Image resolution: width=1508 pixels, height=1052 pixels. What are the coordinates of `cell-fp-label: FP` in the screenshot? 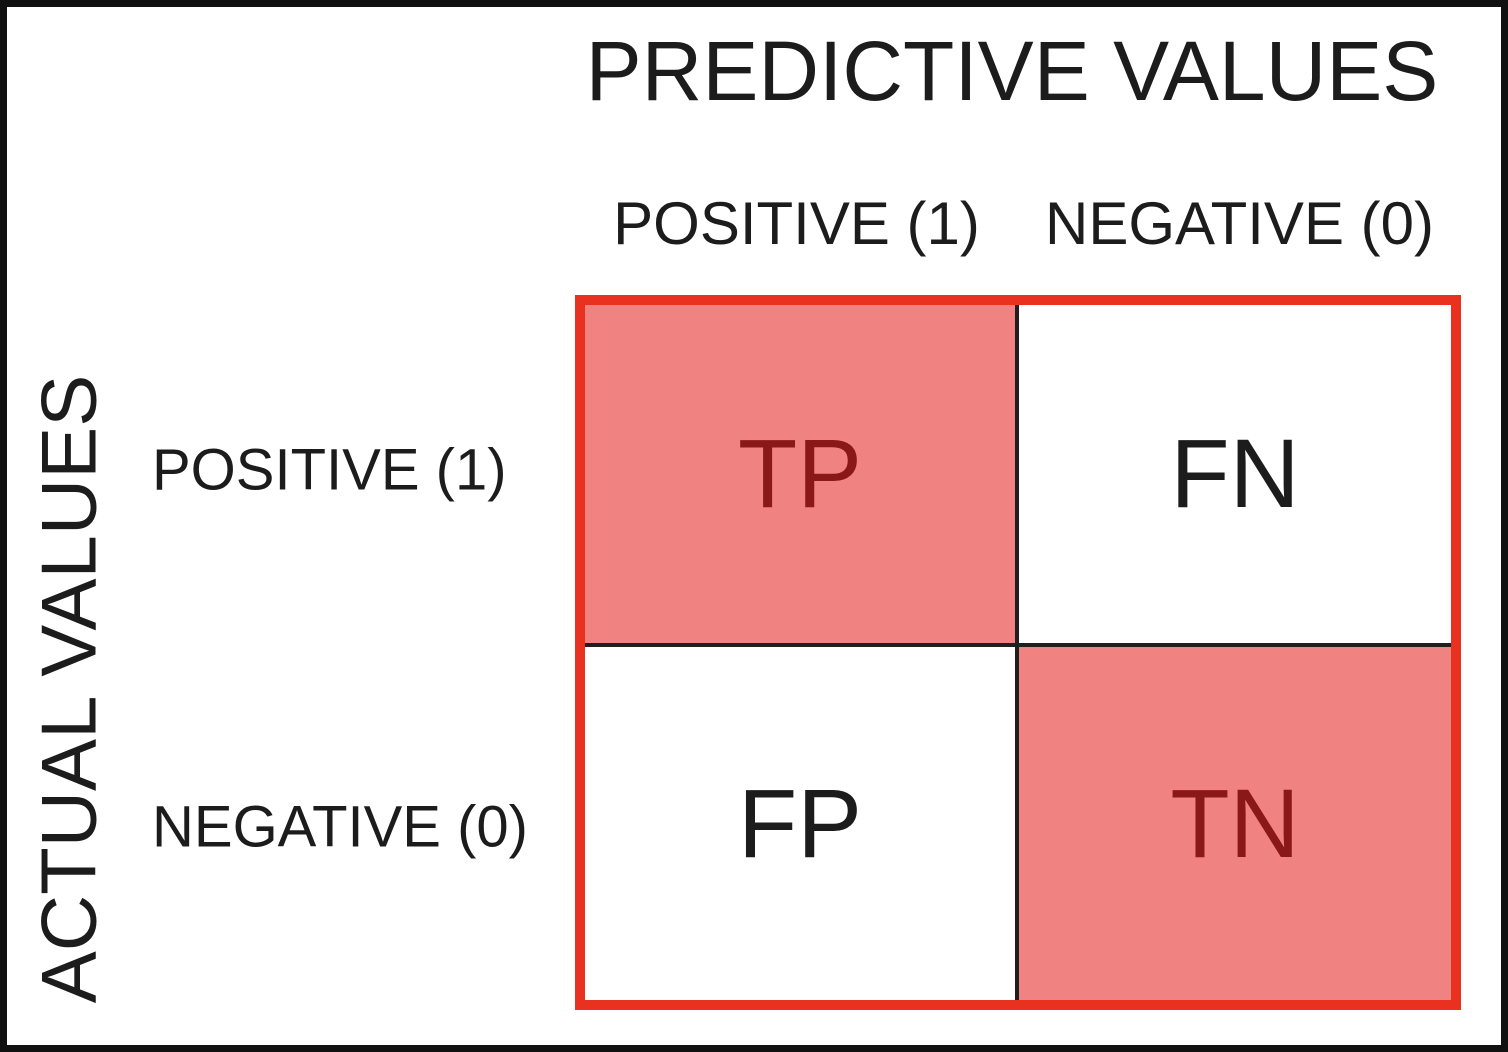 It's located at (800, 823).